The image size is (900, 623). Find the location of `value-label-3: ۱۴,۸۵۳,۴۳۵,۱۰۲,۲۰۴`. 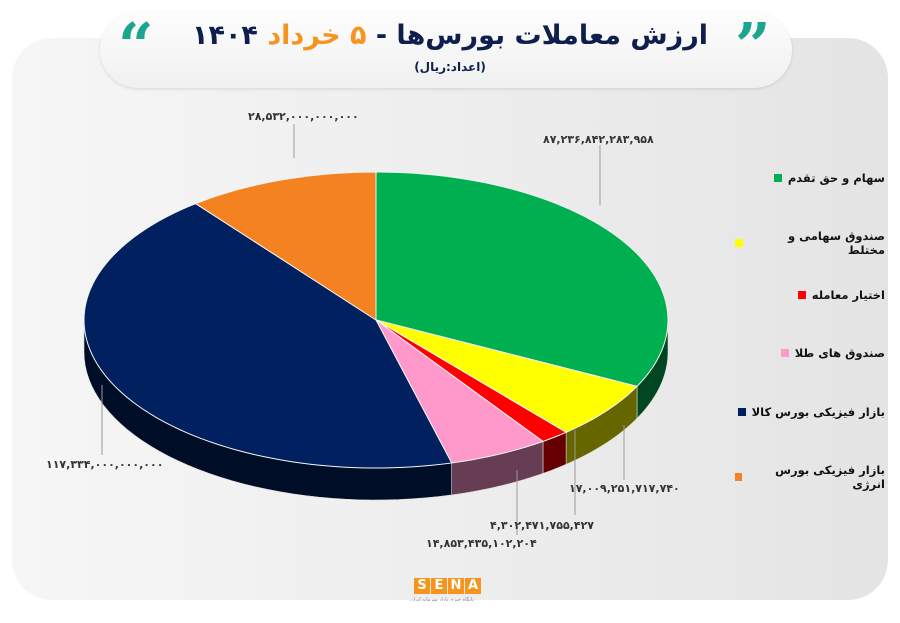

value-label-3: ۱۴,۸۵۳,۴۳۵,۱۰۲,۲۰۴ is located at coordinates (481, 543).